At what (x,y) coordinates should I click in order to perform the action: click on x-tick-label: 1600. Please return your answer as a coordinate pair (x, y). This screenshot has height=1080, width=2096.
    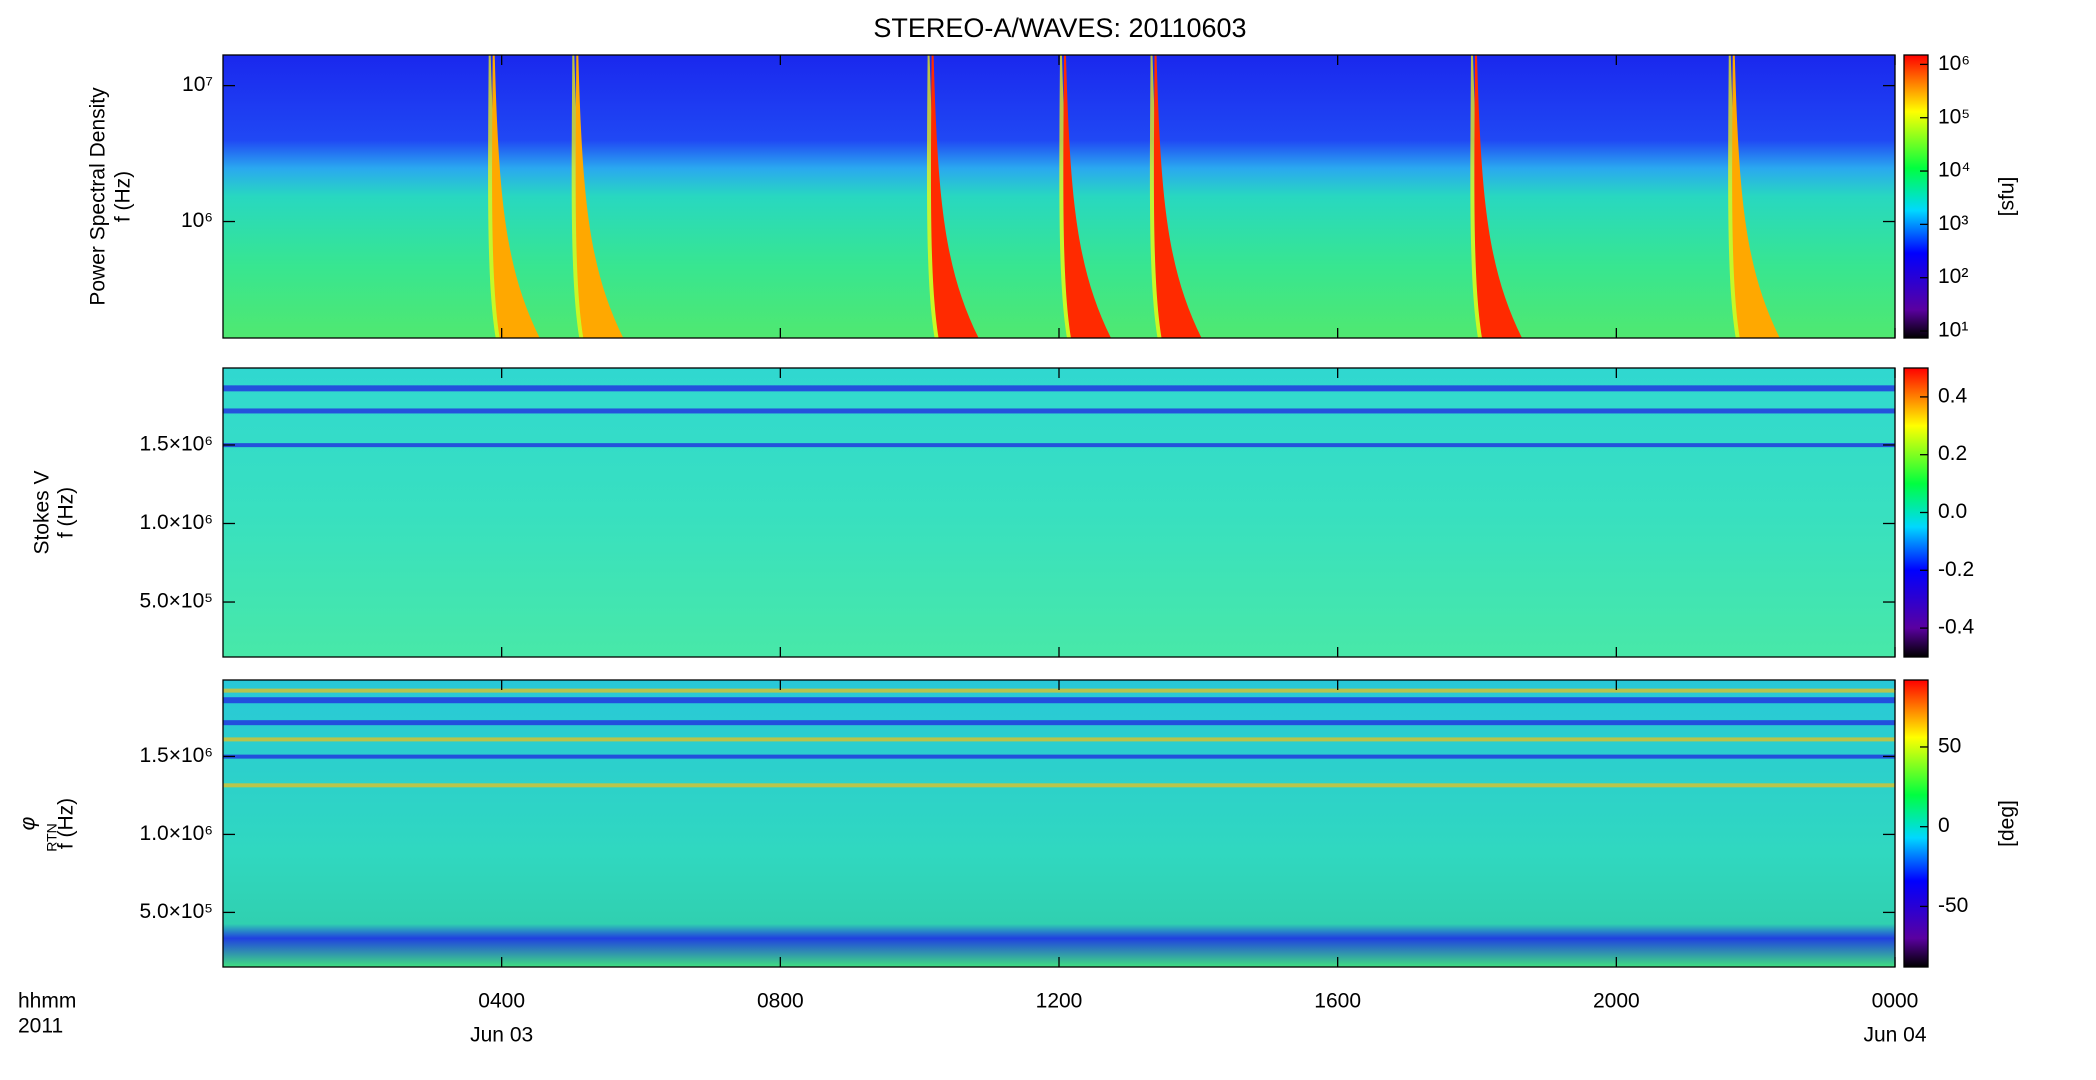
    Looking at the image, I should click on (1337, 1001).